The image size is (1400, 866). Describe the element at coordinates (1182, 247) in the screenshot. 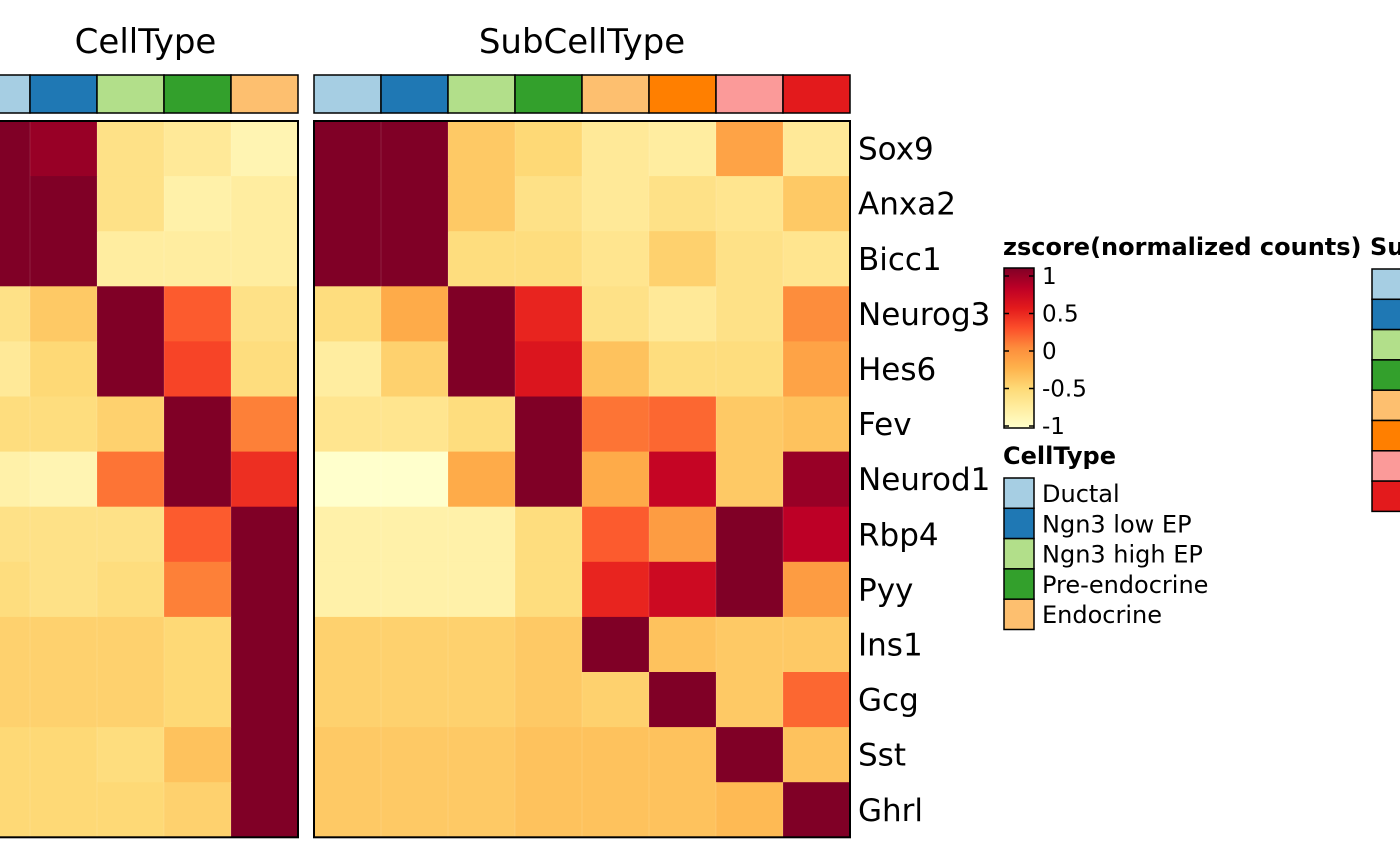

I see `colorbar-title: zscore(normalized counts)` at that location.